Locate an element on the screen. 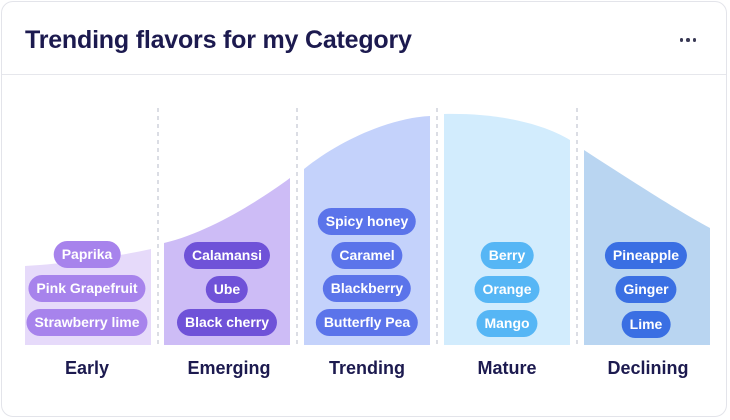  card-title: Trending flavors for my Category is located at coordinates (218, 40).